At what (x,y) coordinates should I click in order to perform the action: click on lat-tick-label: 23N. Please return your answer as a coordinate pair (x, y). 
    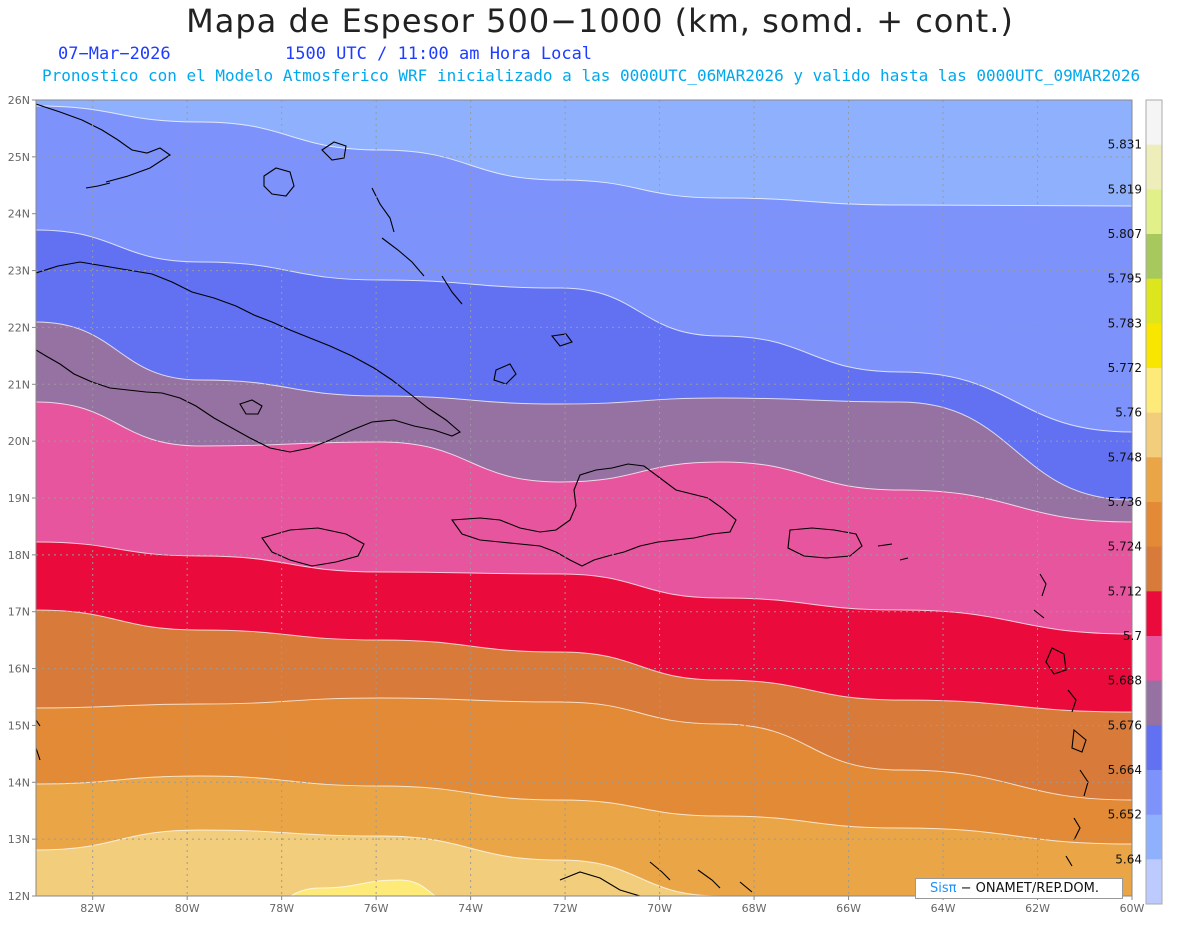
    Looking at the image, I should click on (19, 271).